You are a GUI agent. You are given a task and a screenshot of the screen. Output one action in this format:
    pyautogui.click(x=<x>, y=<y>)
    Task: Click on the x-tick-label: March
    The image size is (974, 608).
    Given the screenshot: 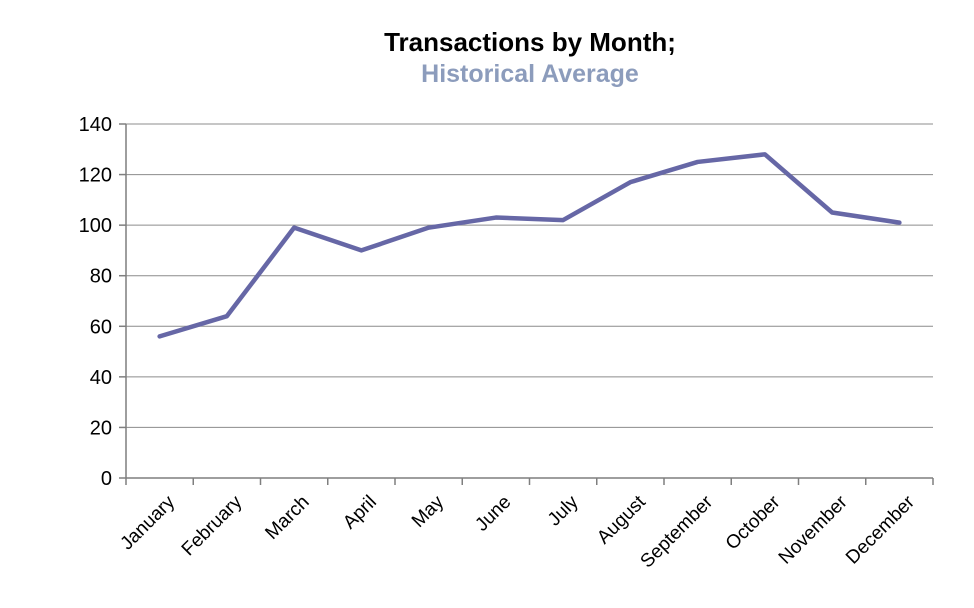 What is the action you would take?
    pyautogui.click(x=287, y=518)
    